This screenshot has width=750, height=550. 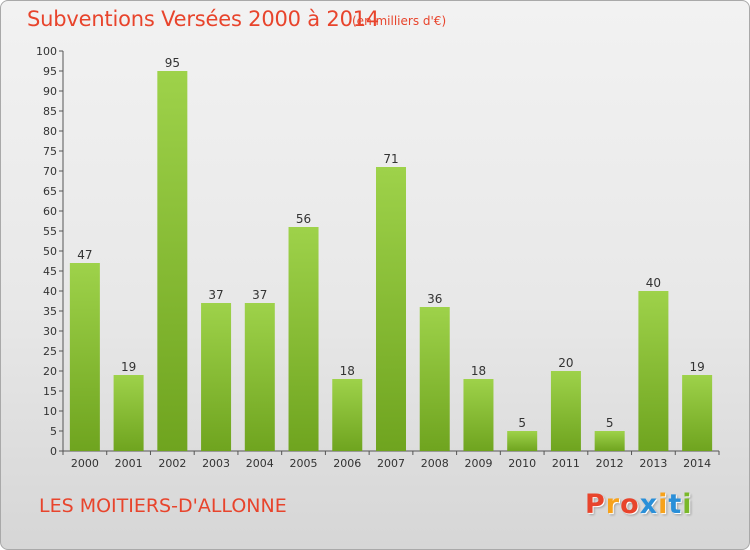 I want to click on y-tick-label: 35, so click(x=50, y=311).